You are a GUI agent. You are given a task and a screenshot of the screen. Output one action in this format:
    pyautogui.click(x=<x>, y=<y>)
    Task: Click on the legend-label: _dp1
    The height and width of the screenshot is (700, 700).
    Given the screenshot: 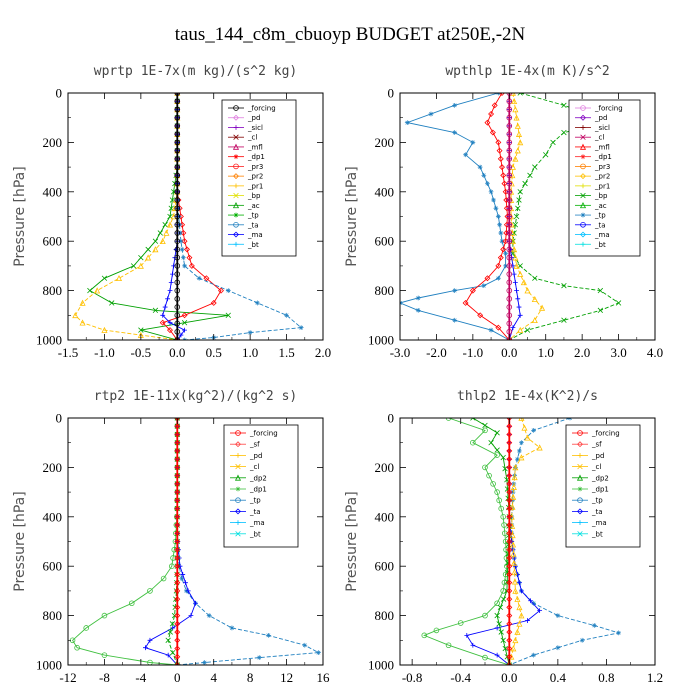 What is the action you would take?
    pyautogui.click(x=258, y=490)
    